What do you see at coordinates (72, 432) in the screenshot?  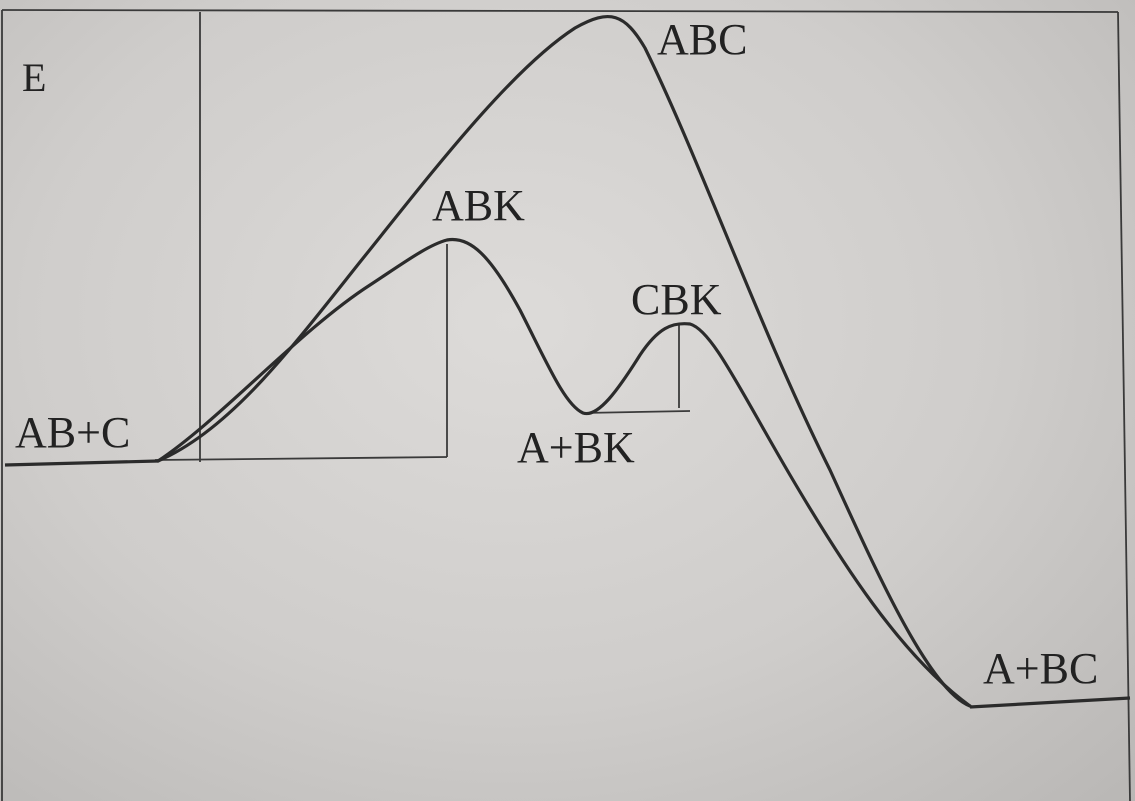 I see `reactants-label: AB+C` at bounding box center [72, 432].